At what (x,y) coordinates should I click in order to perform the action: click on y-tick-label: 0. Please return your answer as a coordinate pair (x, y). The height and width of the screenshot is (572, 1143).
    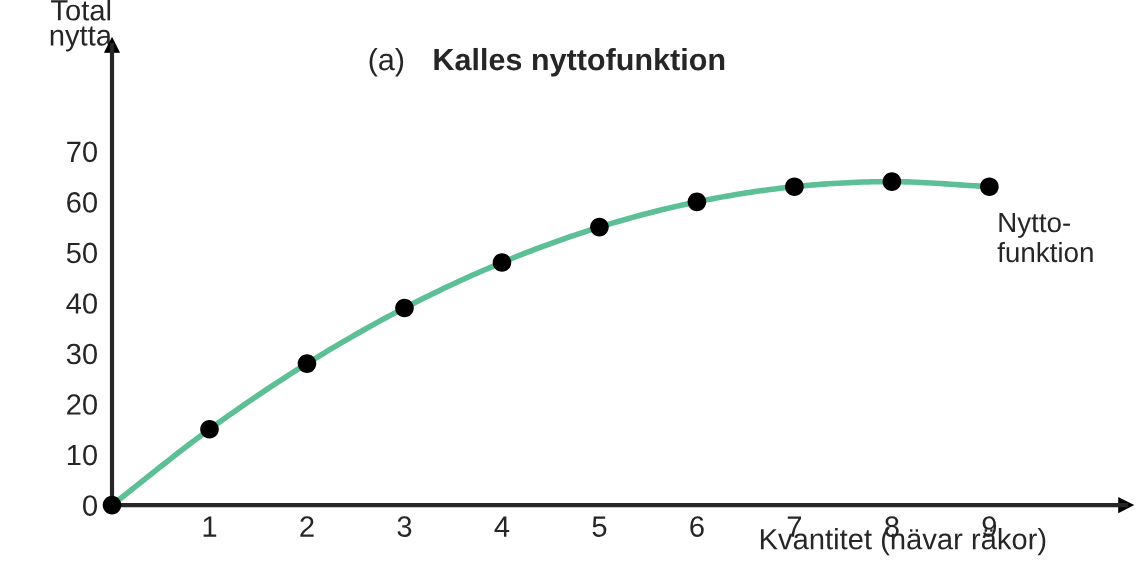
    Looking at the image, I should click on (90, 505).